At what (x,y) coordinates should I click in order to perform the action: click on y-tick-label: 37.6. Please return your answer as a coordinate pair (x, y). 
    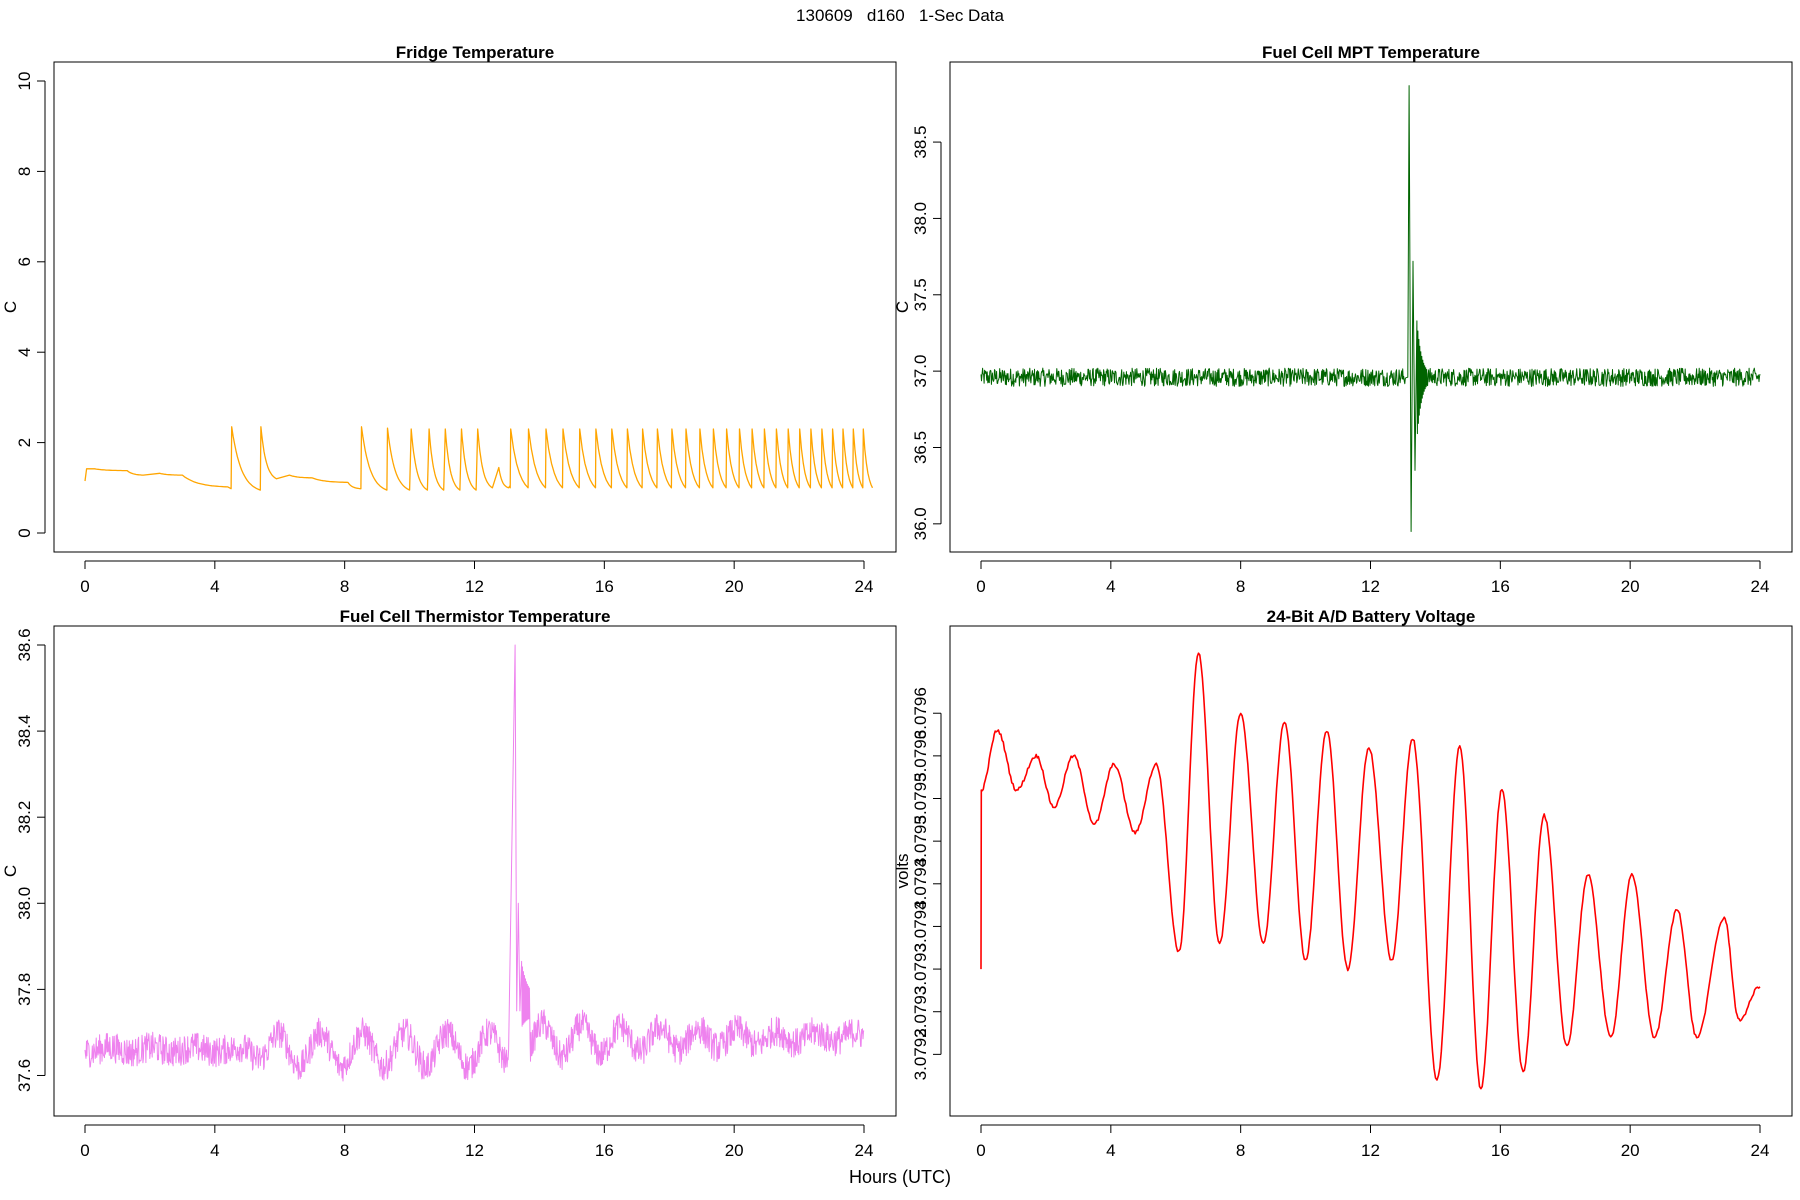
    Looking at the image, I should click on (24, 1075).